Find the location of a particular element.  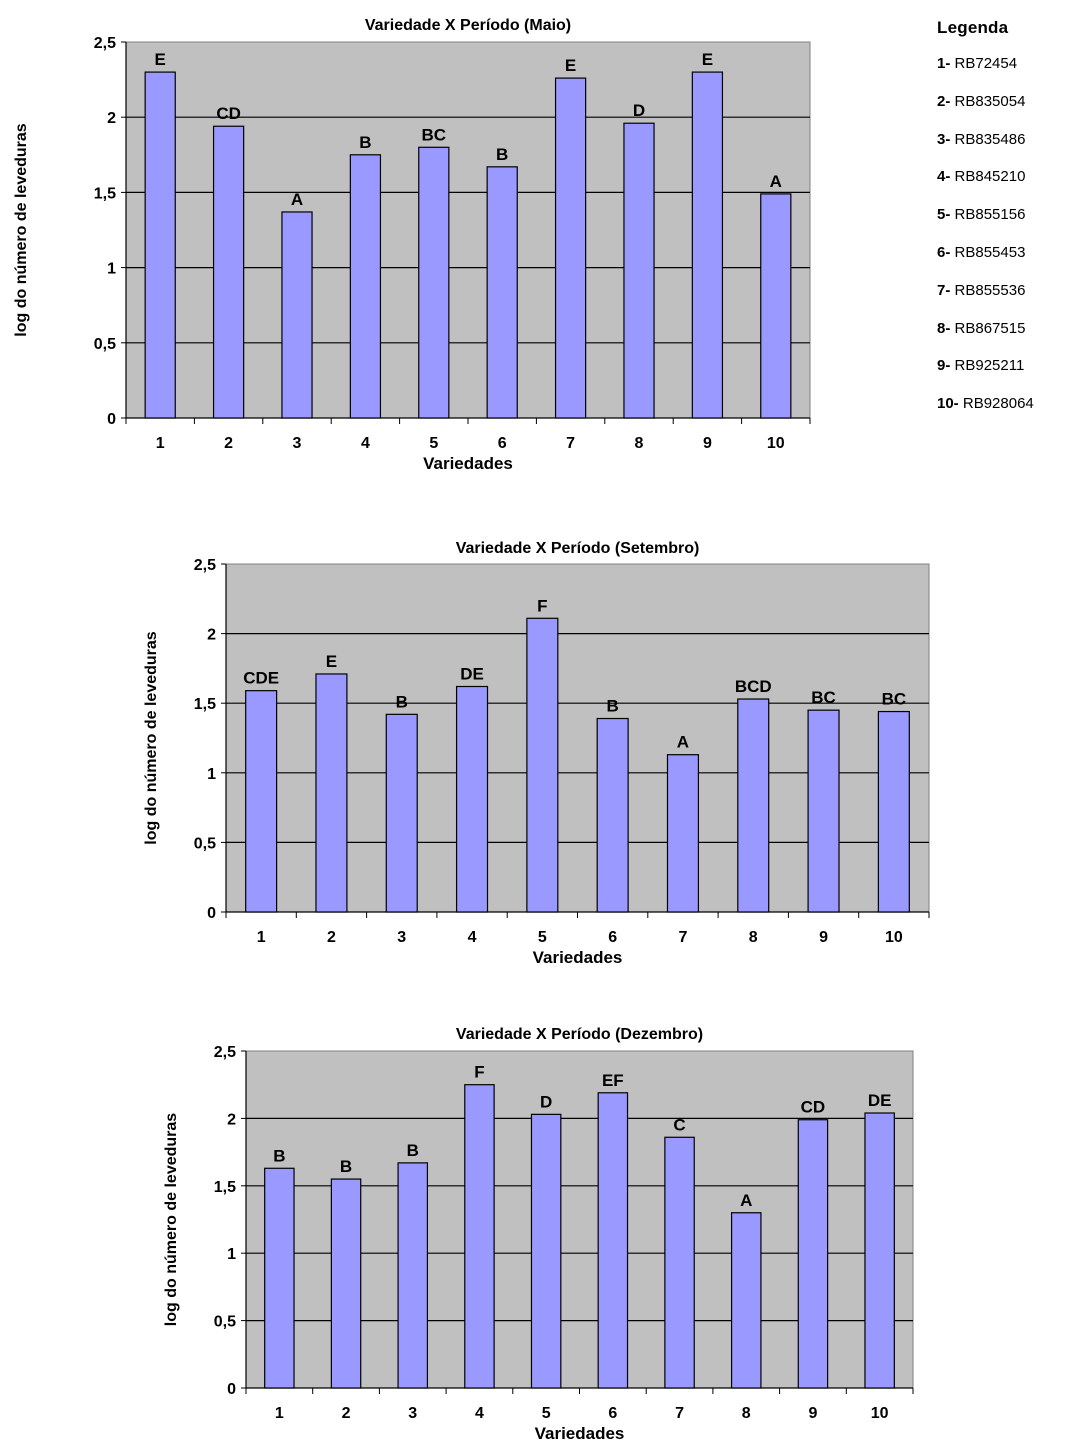

bar-data-label: CDE is located at coordinates (261, 678).